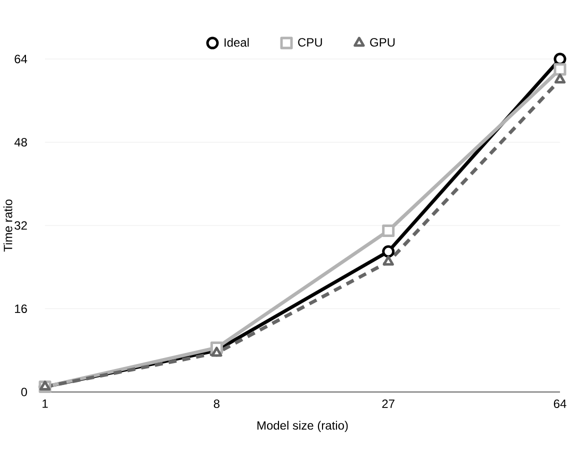 The width and height of the screenshot is (571, 455). I want to click on x-tick-label: 1, so click(45, 404).